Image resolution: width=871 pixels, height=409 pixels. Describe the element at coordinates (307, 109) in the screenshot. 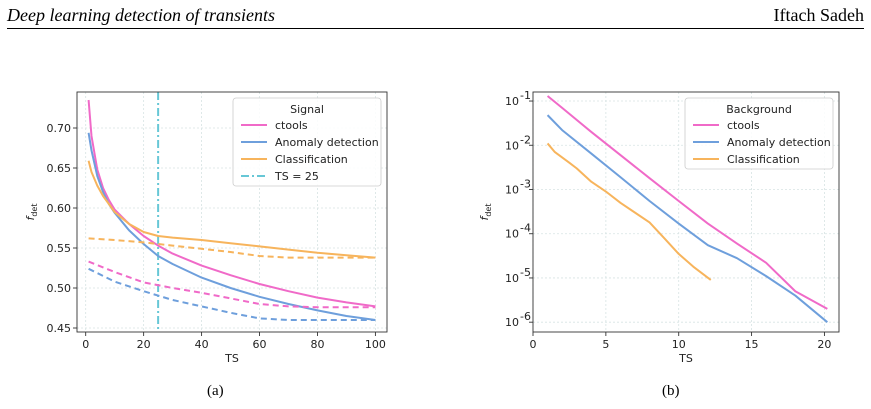

I see `legend-title: Signal` at that location.